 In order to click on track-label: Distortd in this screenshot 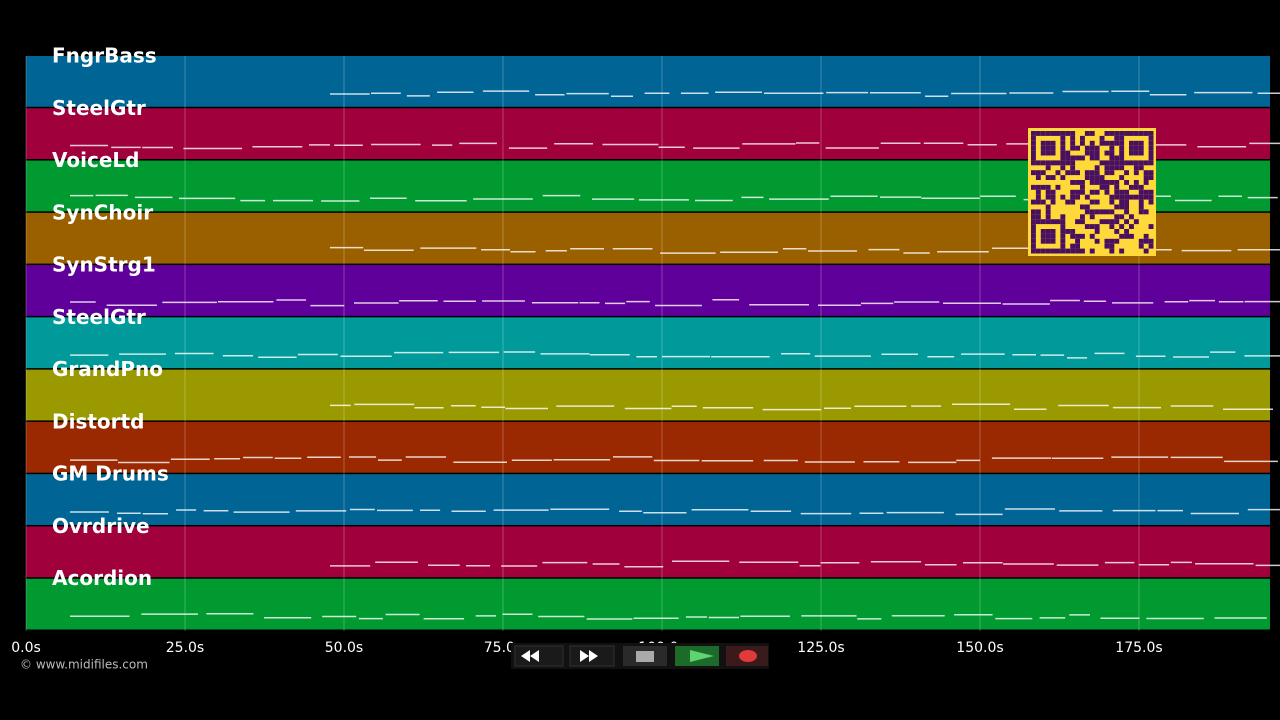, I will do `click(98, 421)`.